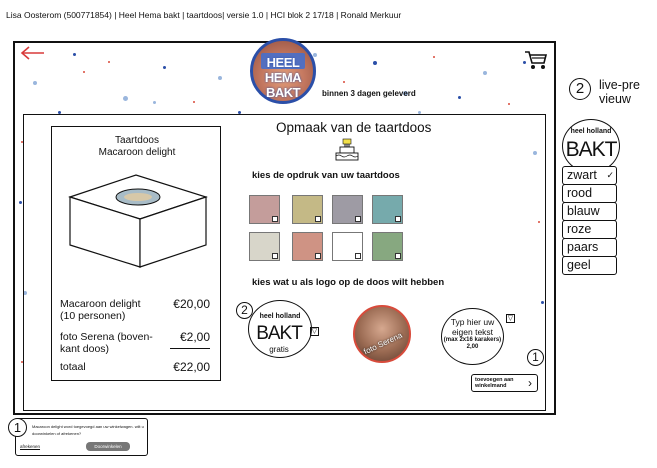  Describe the element at coordinates (610, 175) in the screenshot. I see `chevron-down-icon: ✓` at that location.